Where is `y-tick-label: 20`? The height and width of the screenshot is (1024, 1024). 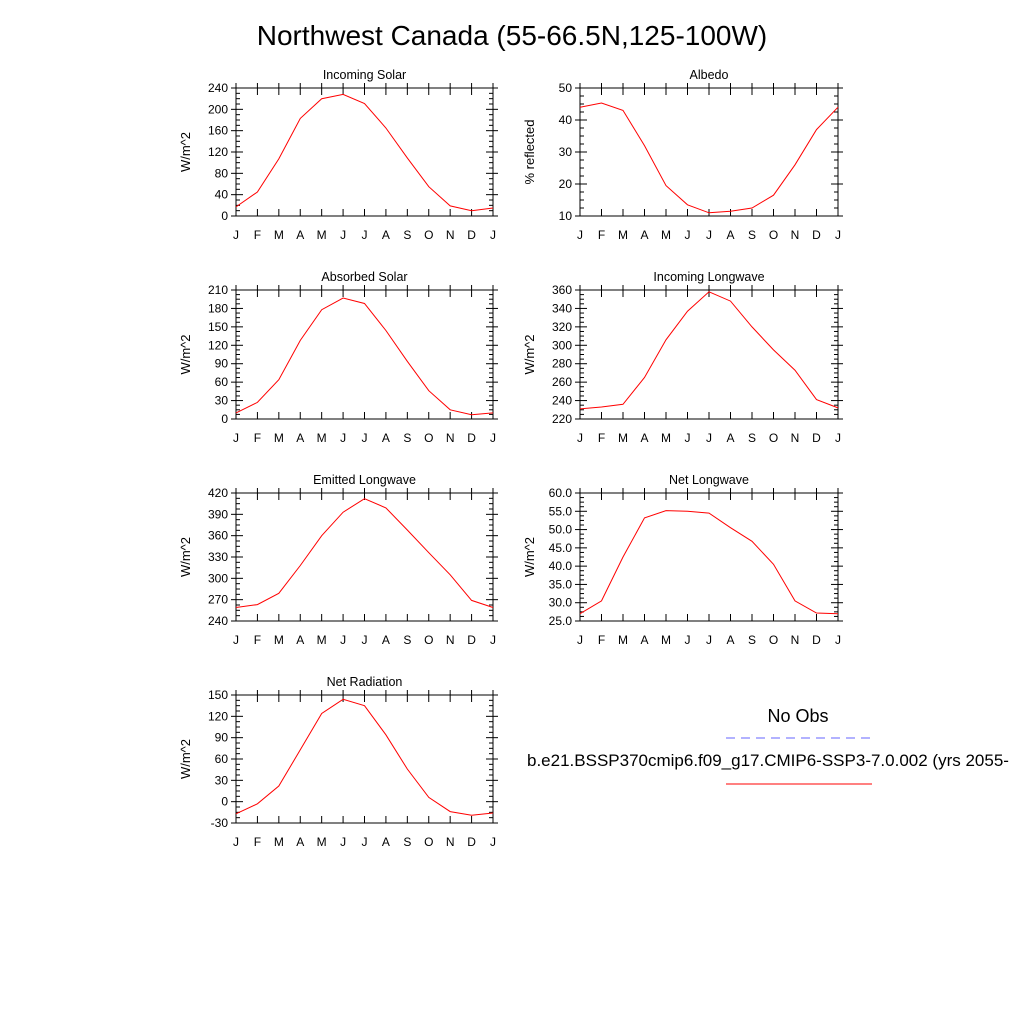 y-tick-label: 20 is located at coordinates (566, 184).